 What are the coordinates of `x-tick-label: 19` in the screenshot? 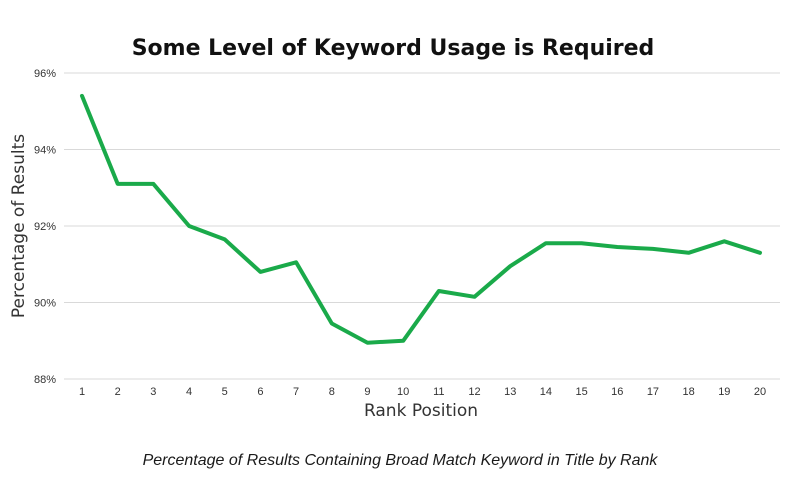 It's located at (724, 392).